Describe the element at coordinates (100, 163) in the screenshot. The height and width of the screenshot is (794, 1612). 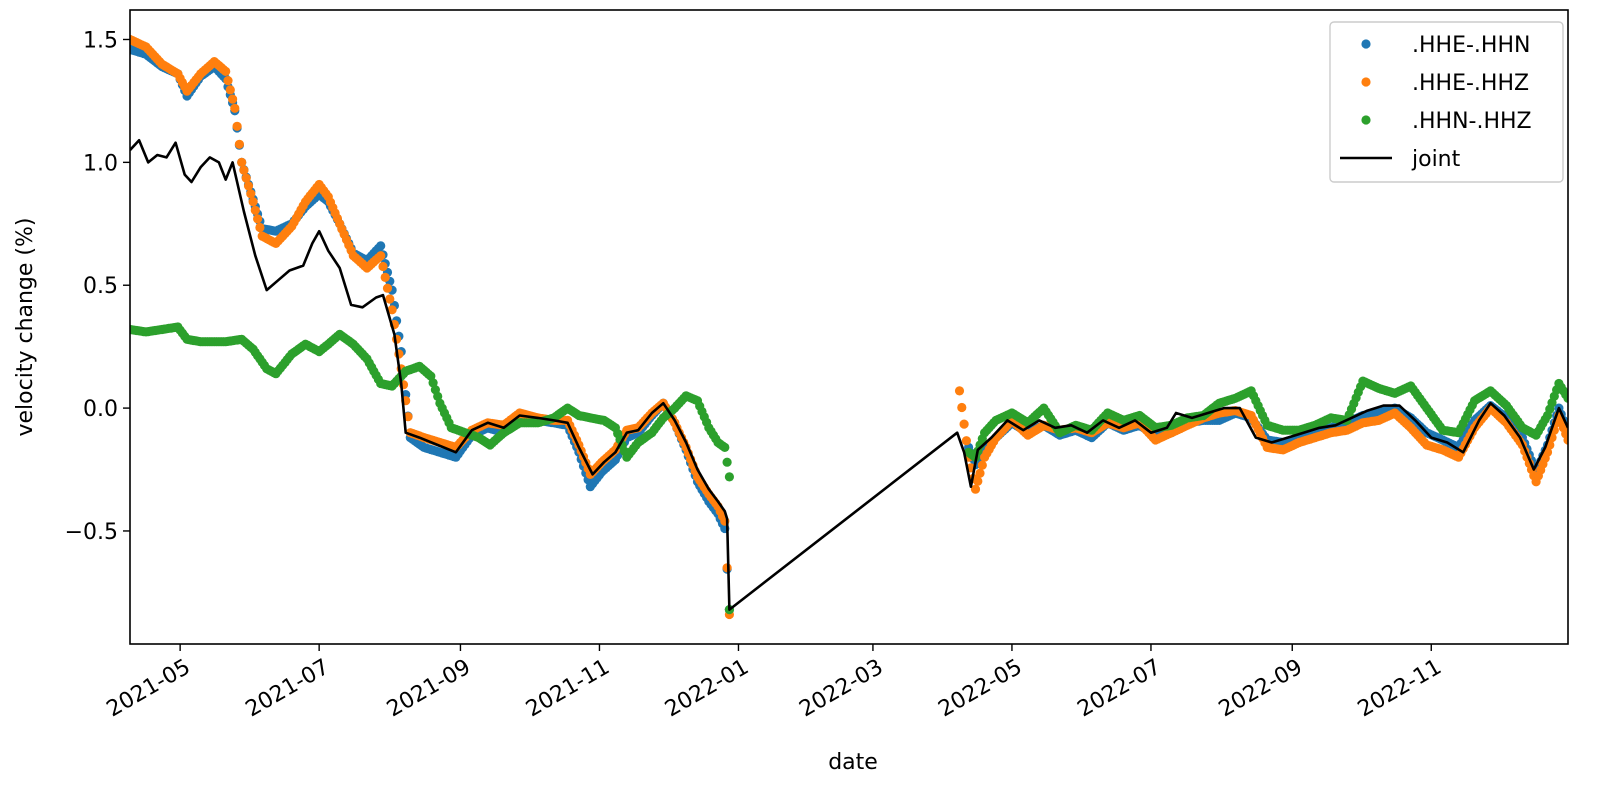
I see `y-tick-label: 1.0` at that location.